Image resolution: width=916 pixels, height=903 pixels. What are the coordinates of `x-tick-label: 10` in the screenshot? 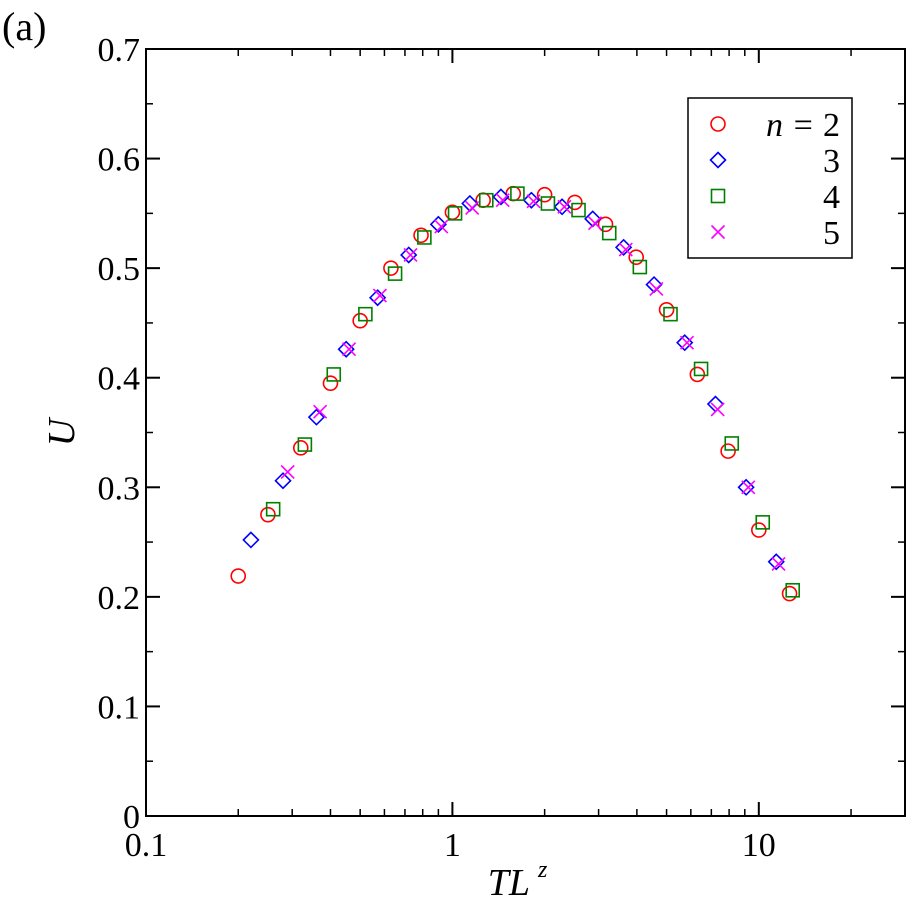 It's located at (759, 845).